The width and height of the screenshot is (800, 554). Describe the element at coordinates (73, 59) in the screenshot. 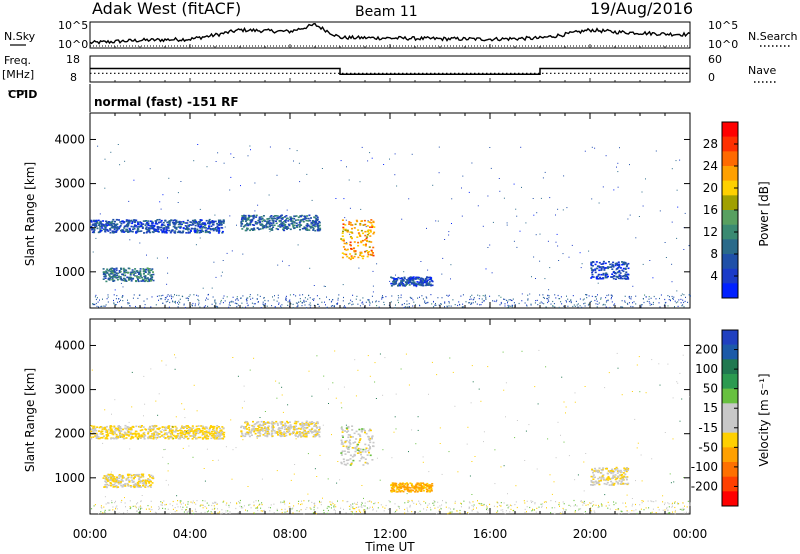

I see `freq-tick-top: 18` at that location.